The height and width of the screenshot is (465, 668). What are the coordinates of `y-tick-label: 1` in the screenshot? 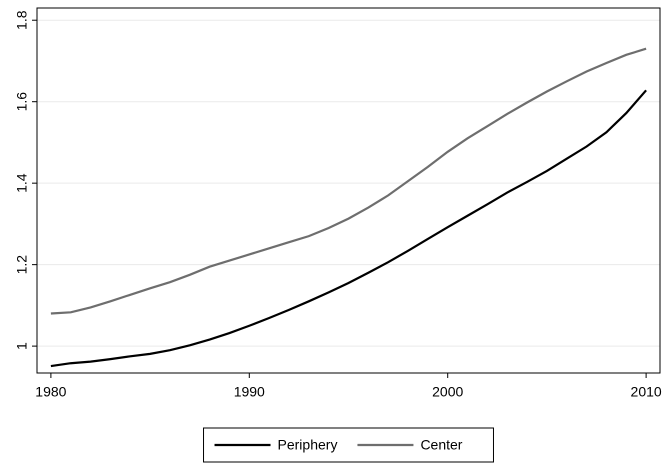 It's located at (22, 346).